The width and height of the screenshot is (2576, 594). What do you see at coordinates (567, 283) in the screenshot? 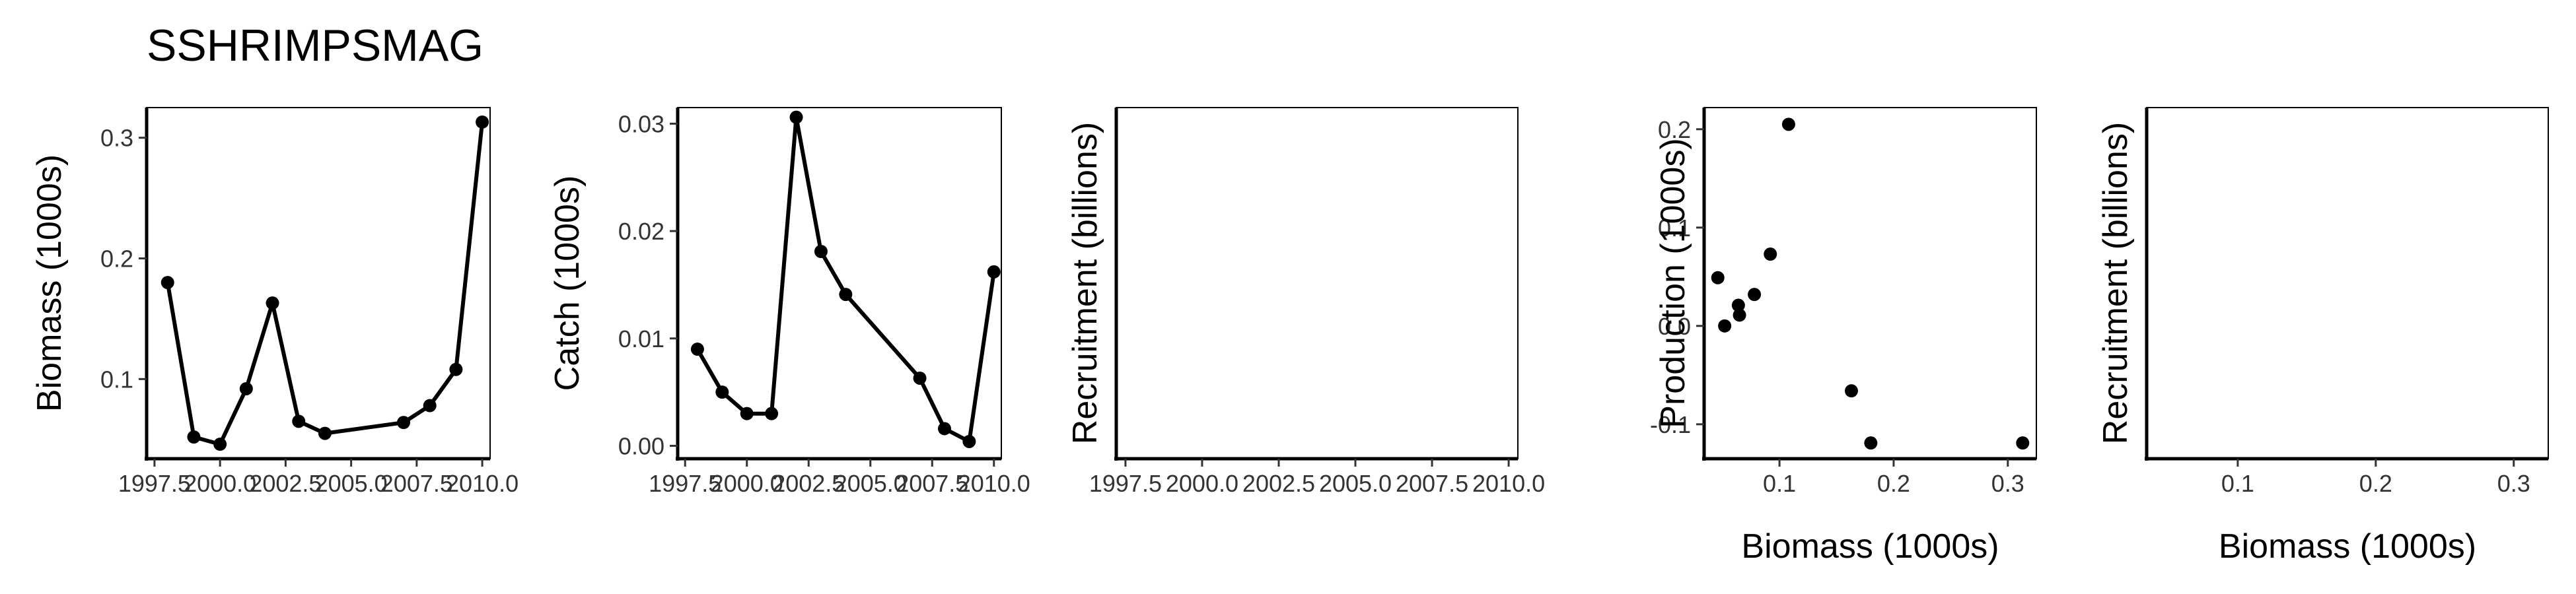
I see `y-axis-title: Catch (1000s)` at bounding box center [567, 283].